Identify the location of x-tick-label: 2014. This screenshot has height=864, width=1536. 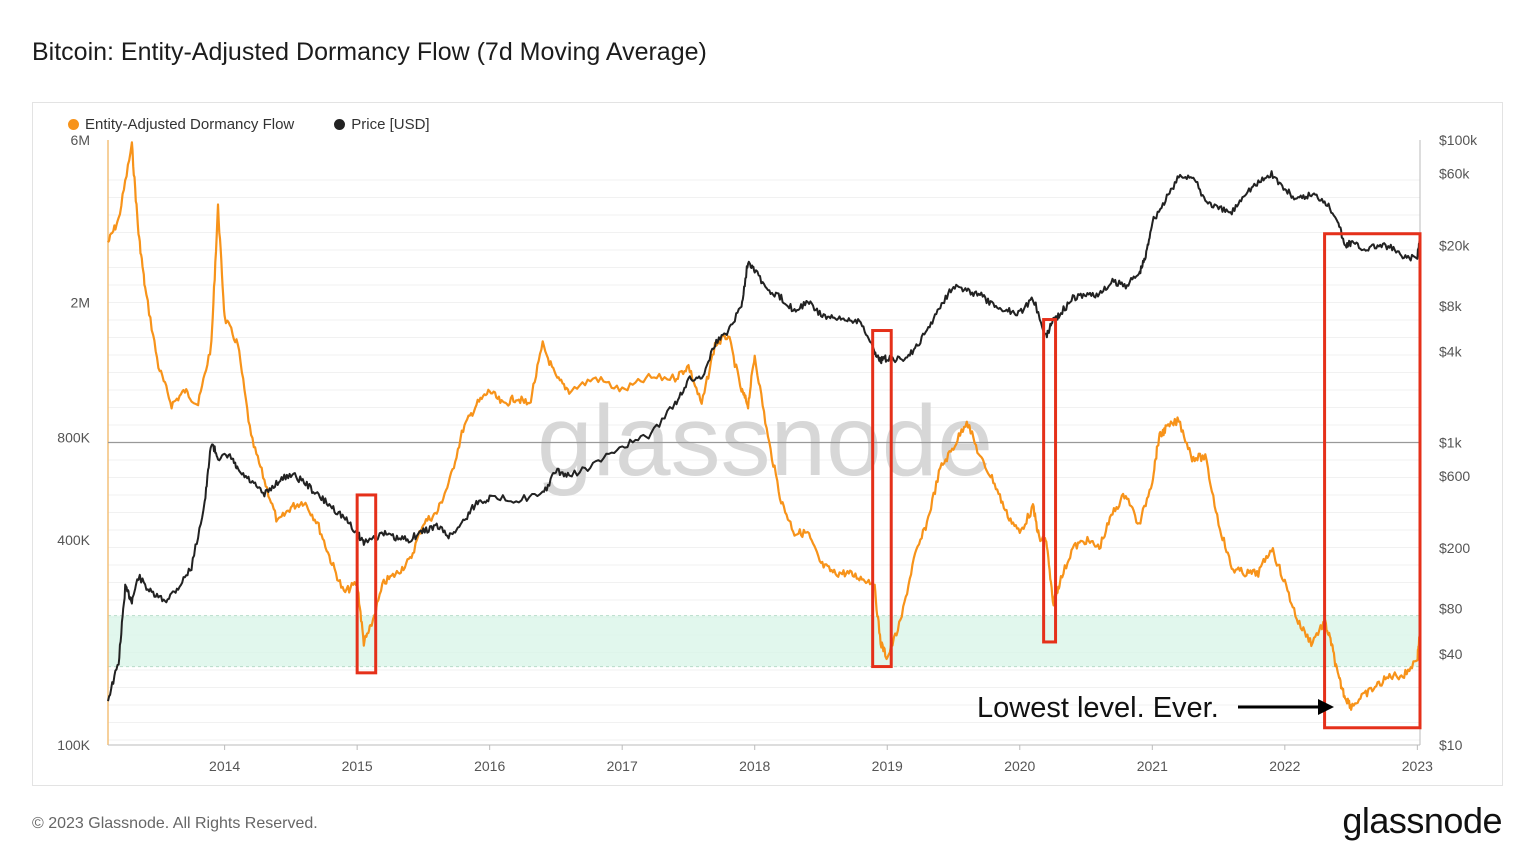
(224, 766).